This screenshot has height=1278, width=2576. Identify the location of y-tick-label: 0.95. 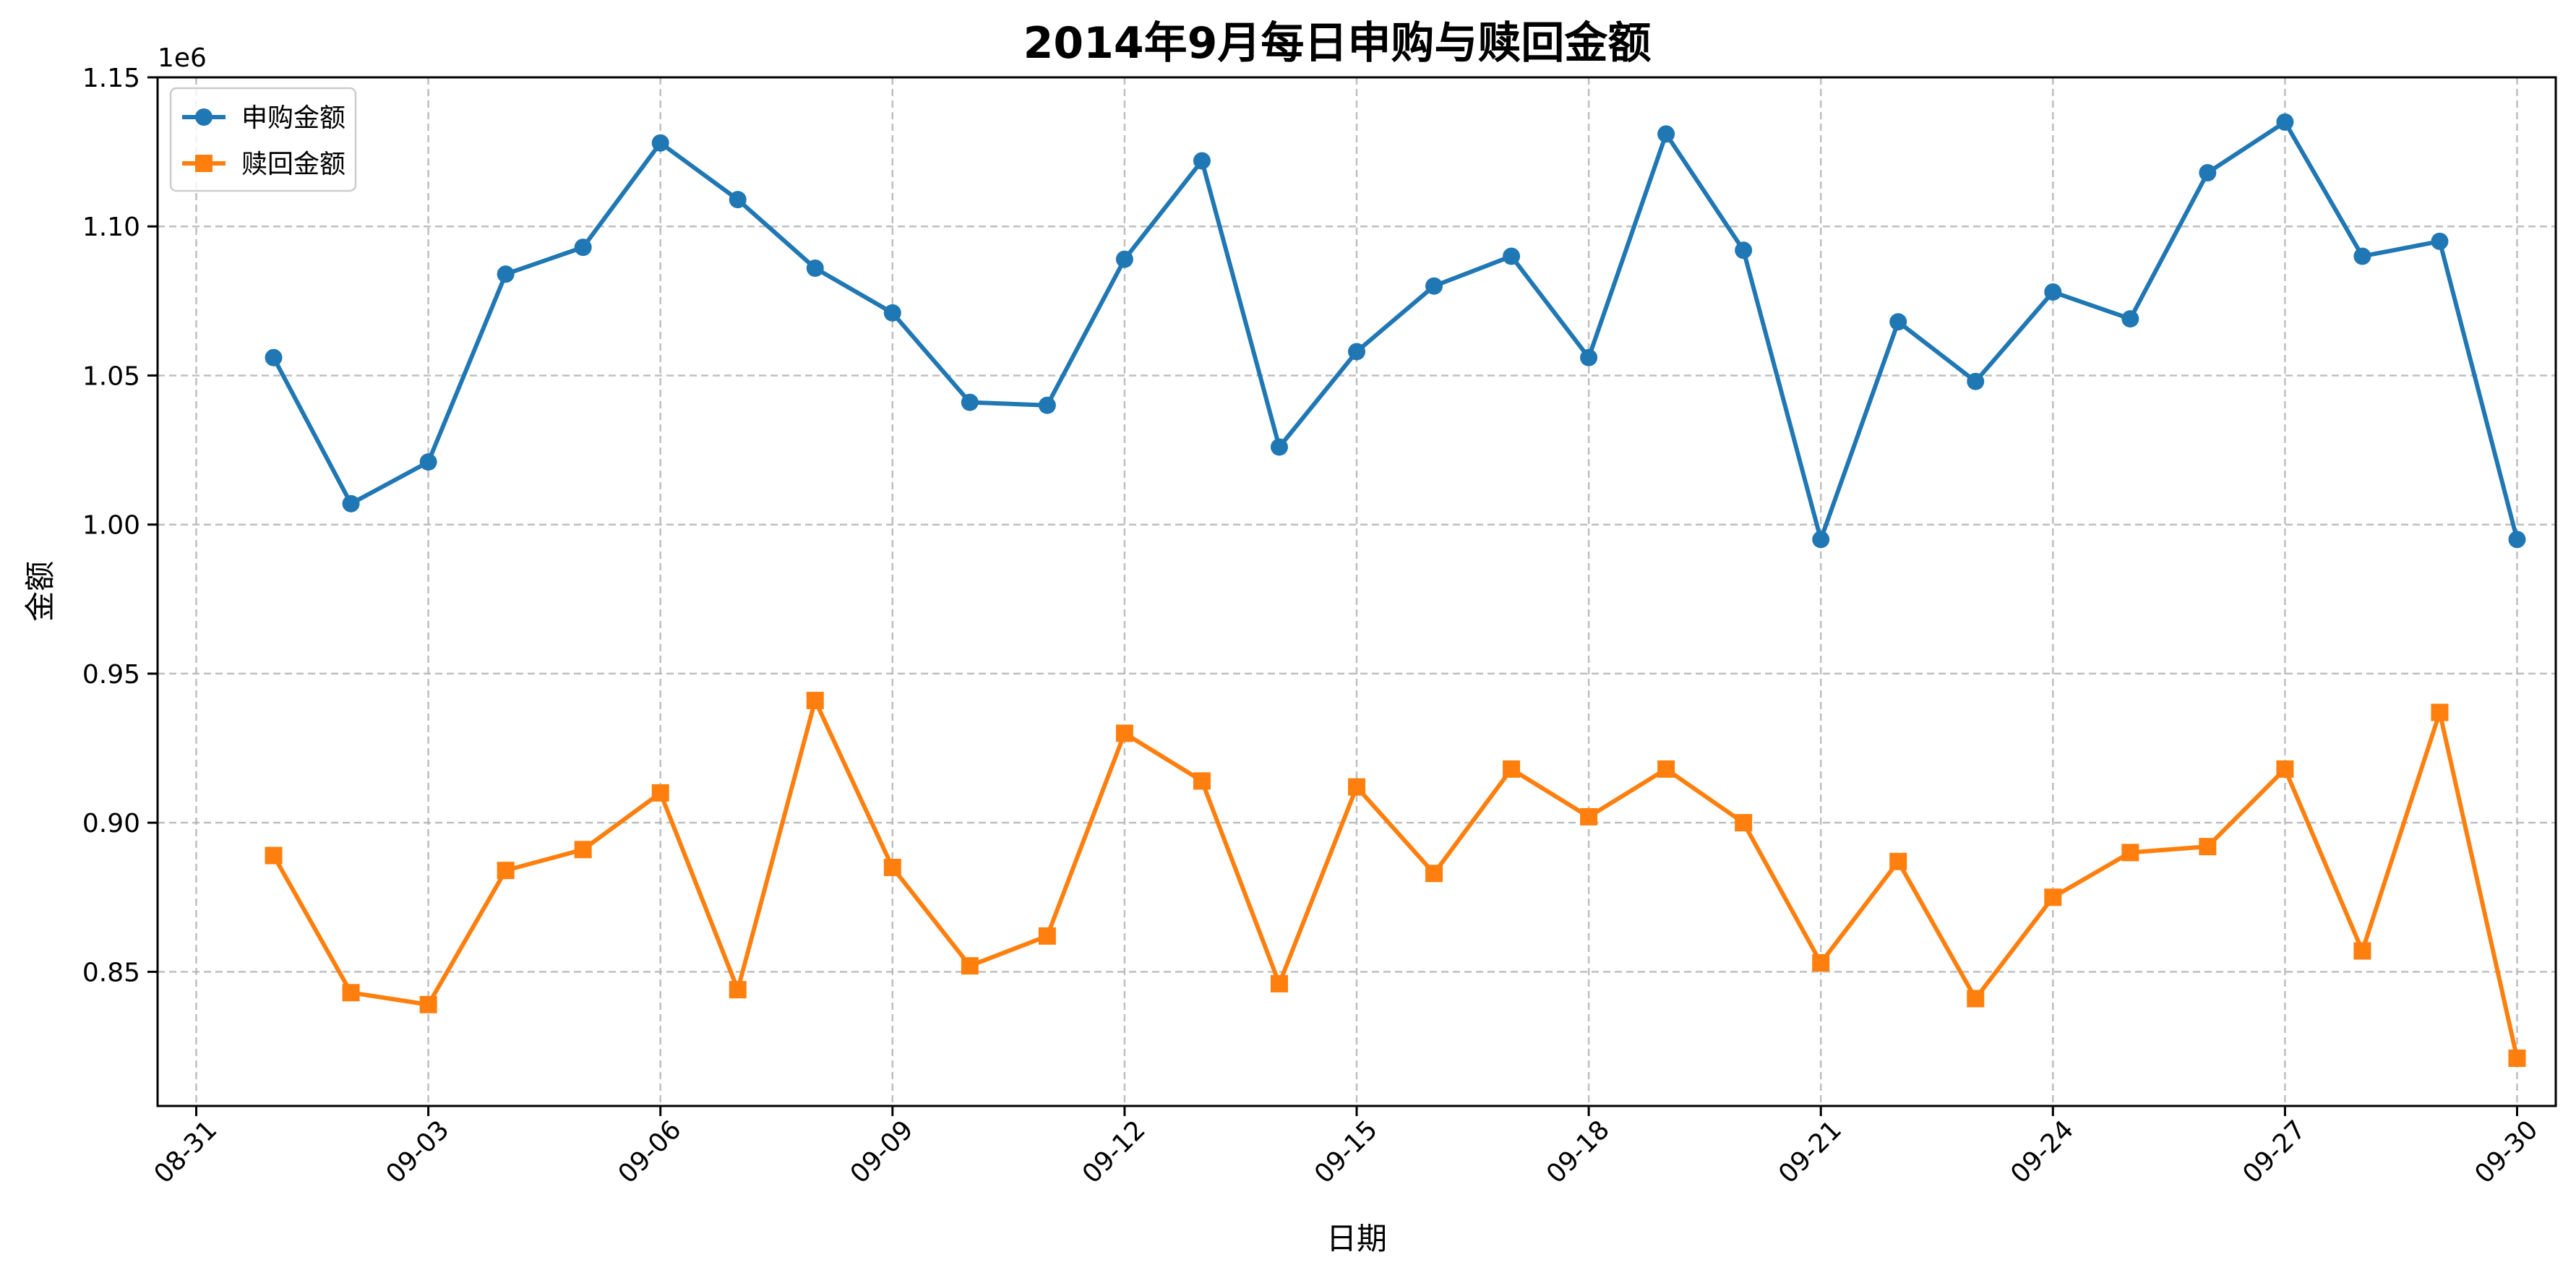
(111, 675).